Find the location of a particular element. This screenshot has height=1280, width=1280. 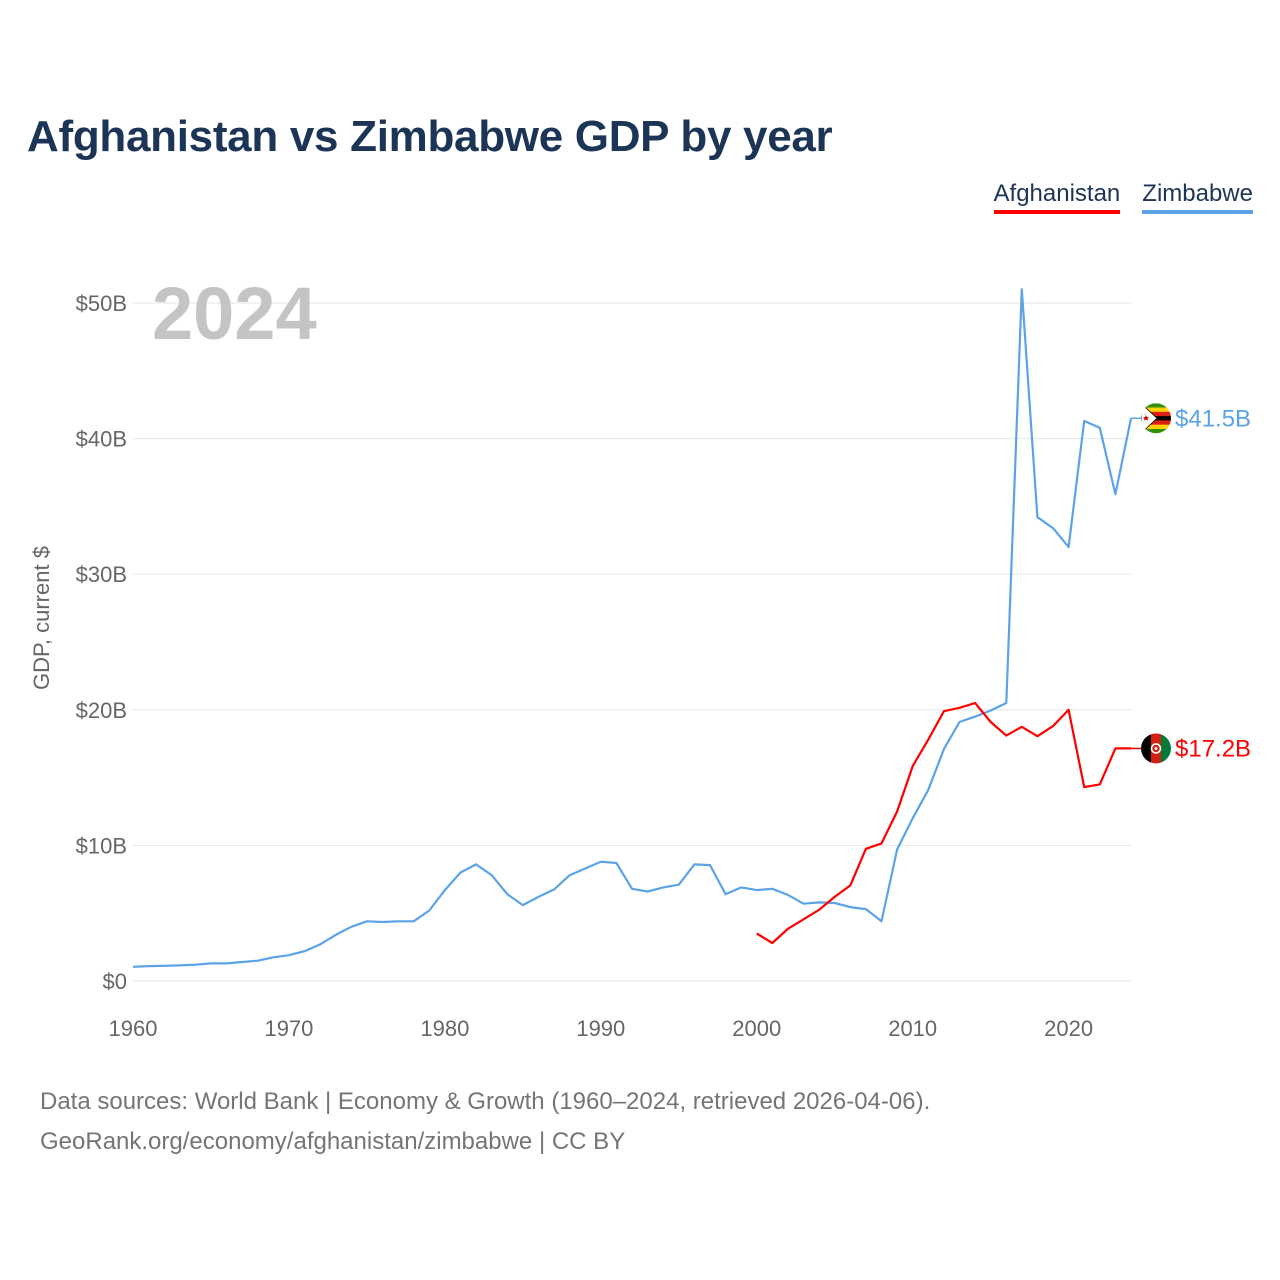

y-tick-label: $0 is located at coordinates (115, 981).